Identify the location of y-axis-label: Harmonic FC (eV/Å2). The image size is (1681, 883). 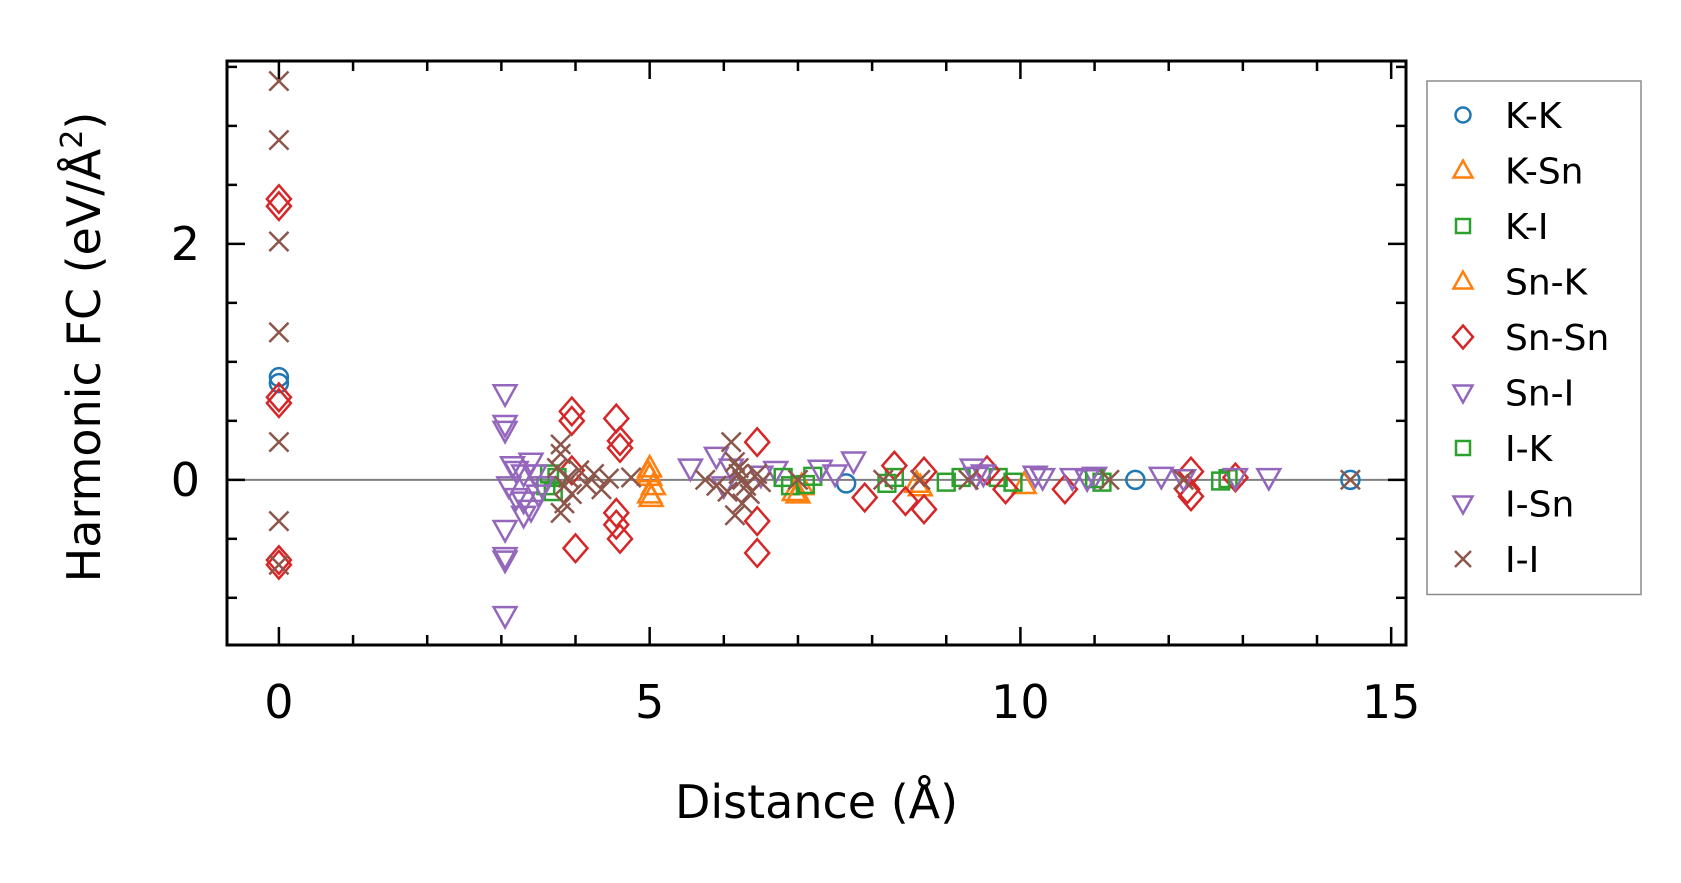
(83, 347).